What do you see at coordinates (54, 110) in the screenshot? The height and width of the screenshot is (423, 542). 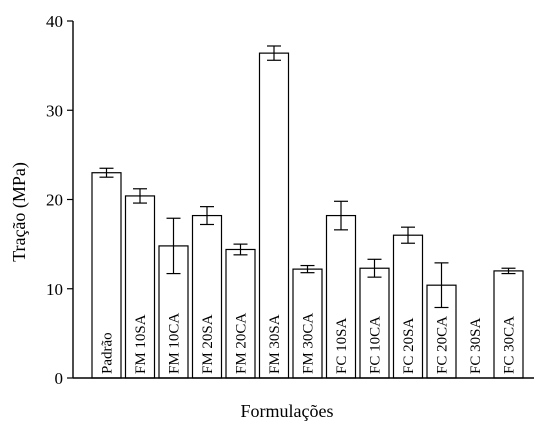 I see `y-tick-label: 30` at bounding box center [54, 110].